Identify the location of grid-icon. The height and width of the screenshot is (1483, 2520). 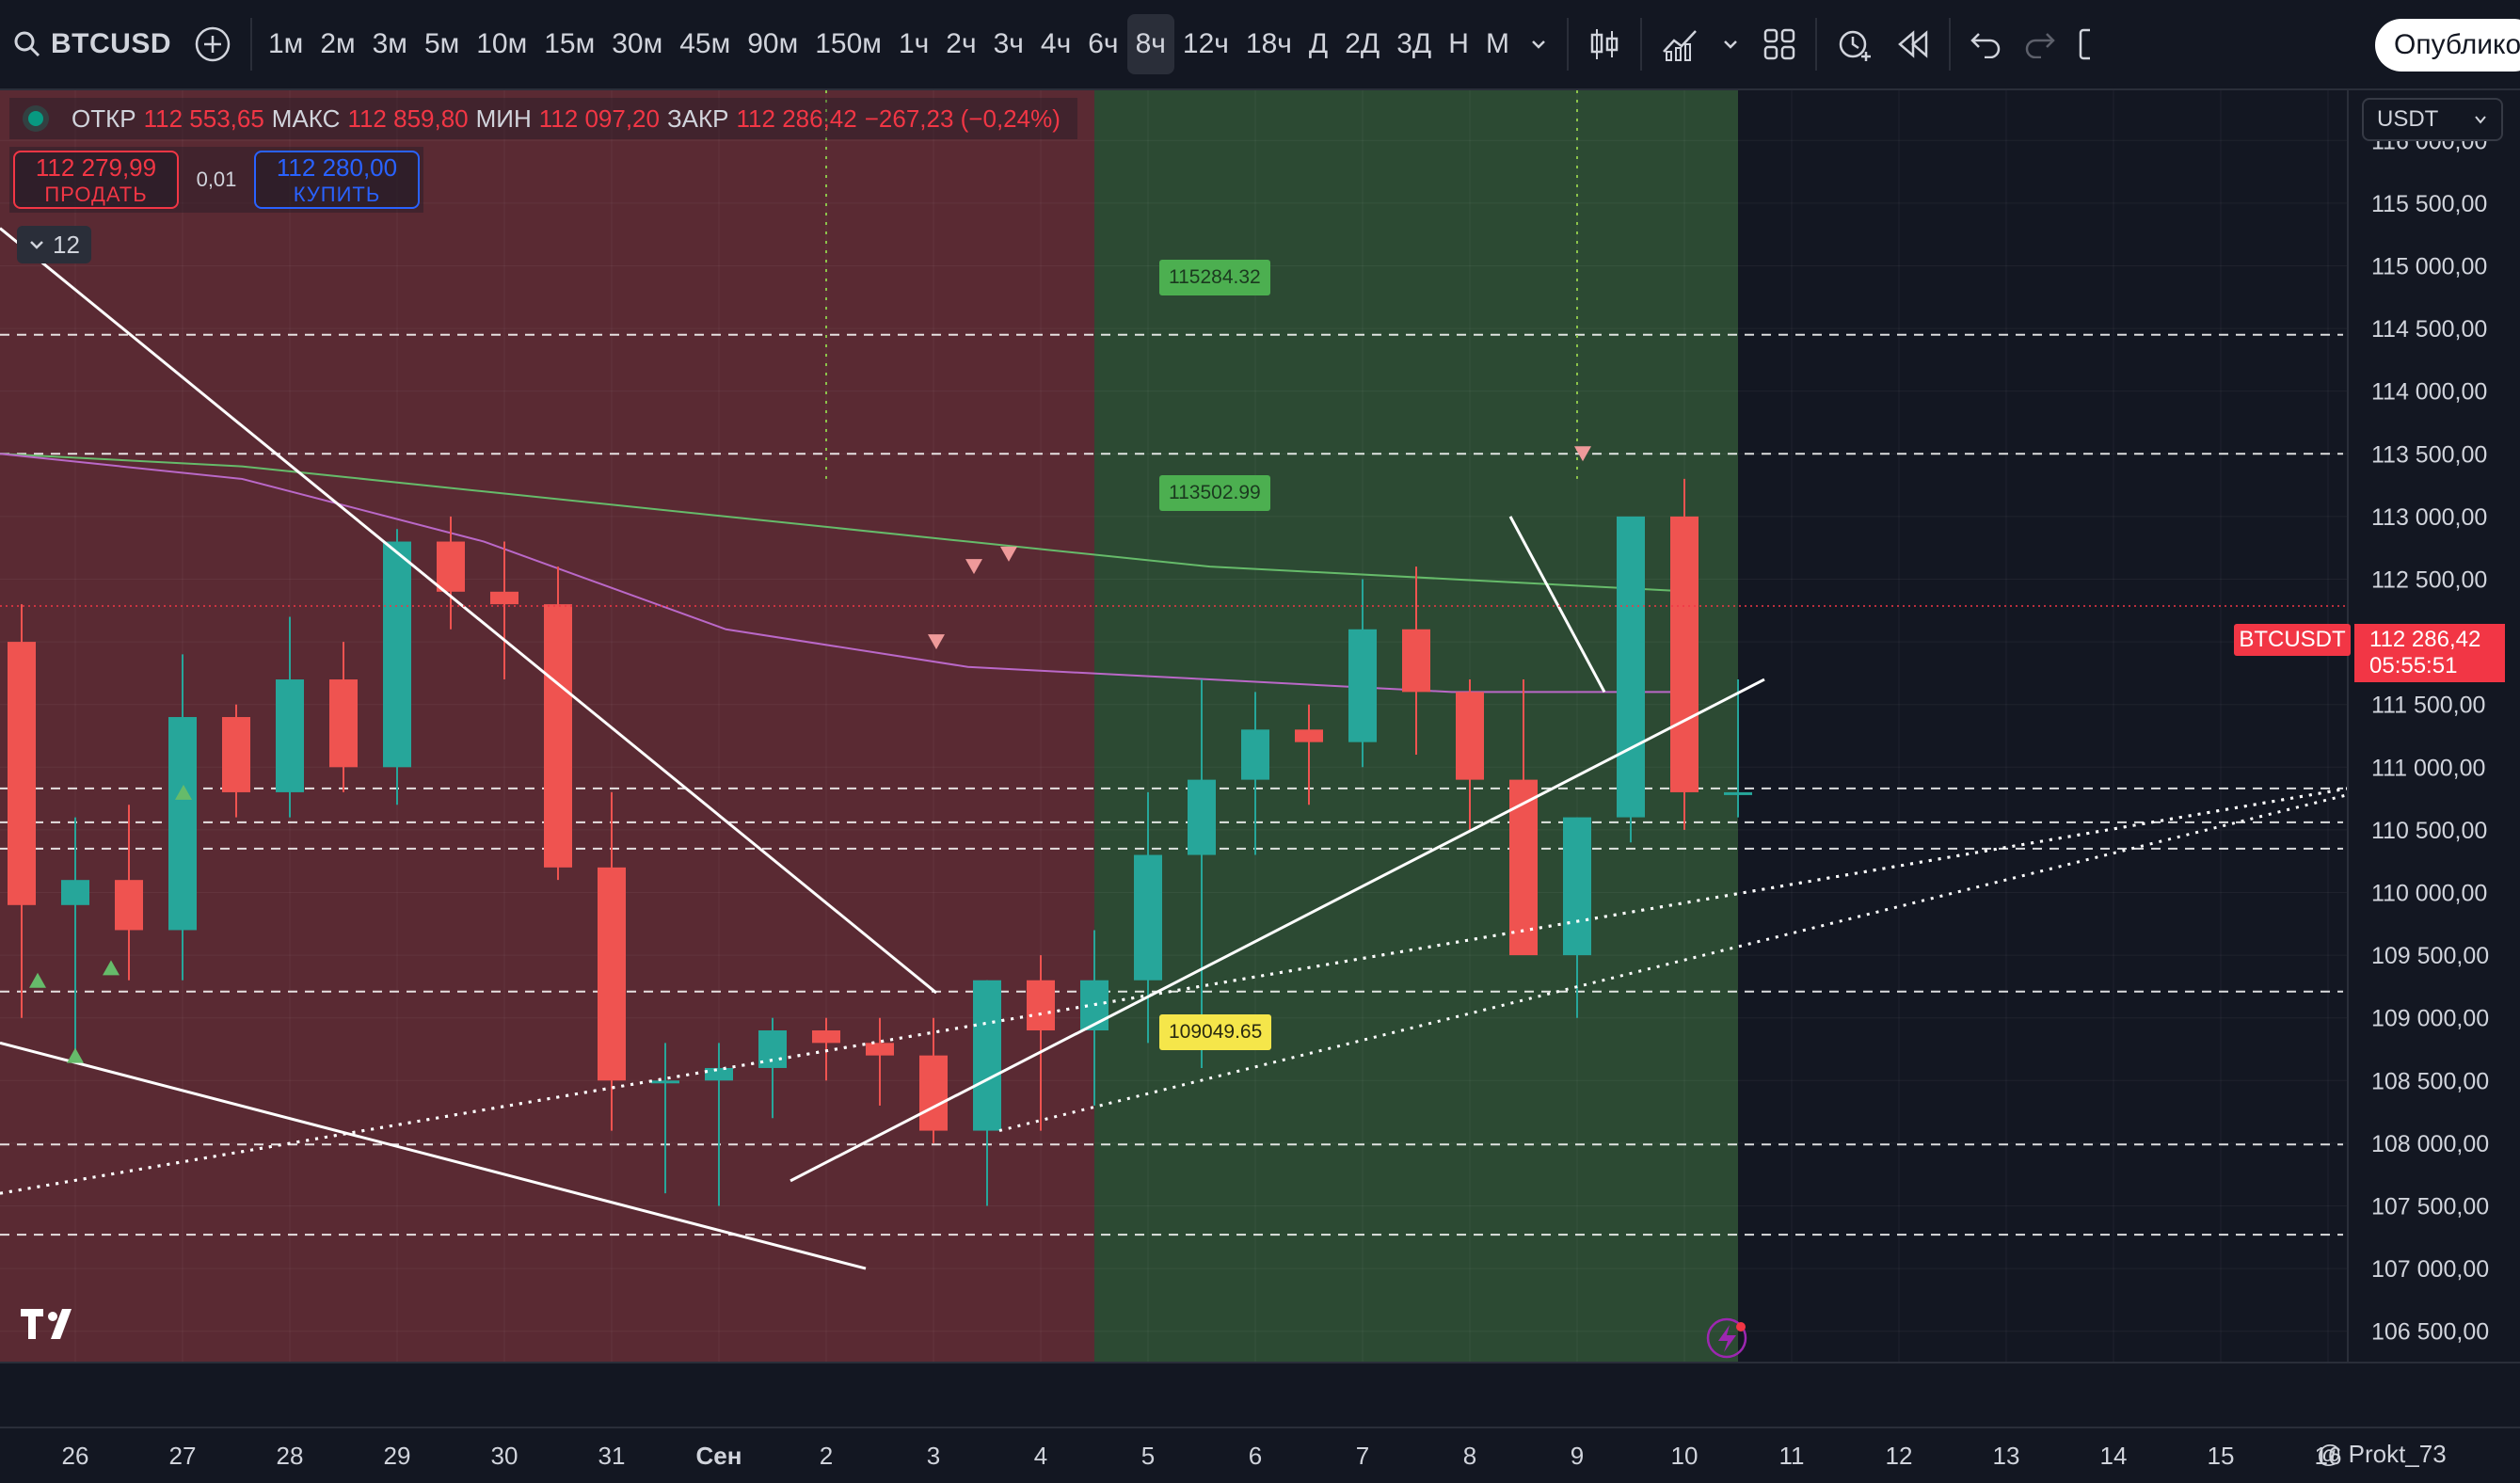
(1779, 44).